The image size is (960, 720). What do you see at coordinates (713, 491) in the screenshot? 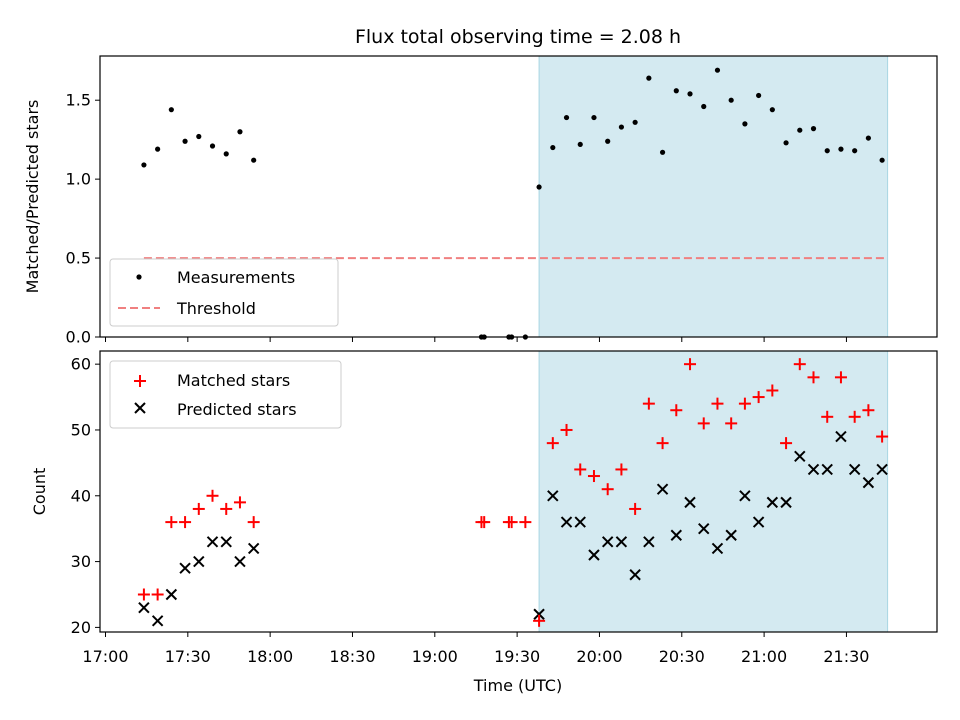
I see `bottom-shaded-region` at bounding box center [713, 491].